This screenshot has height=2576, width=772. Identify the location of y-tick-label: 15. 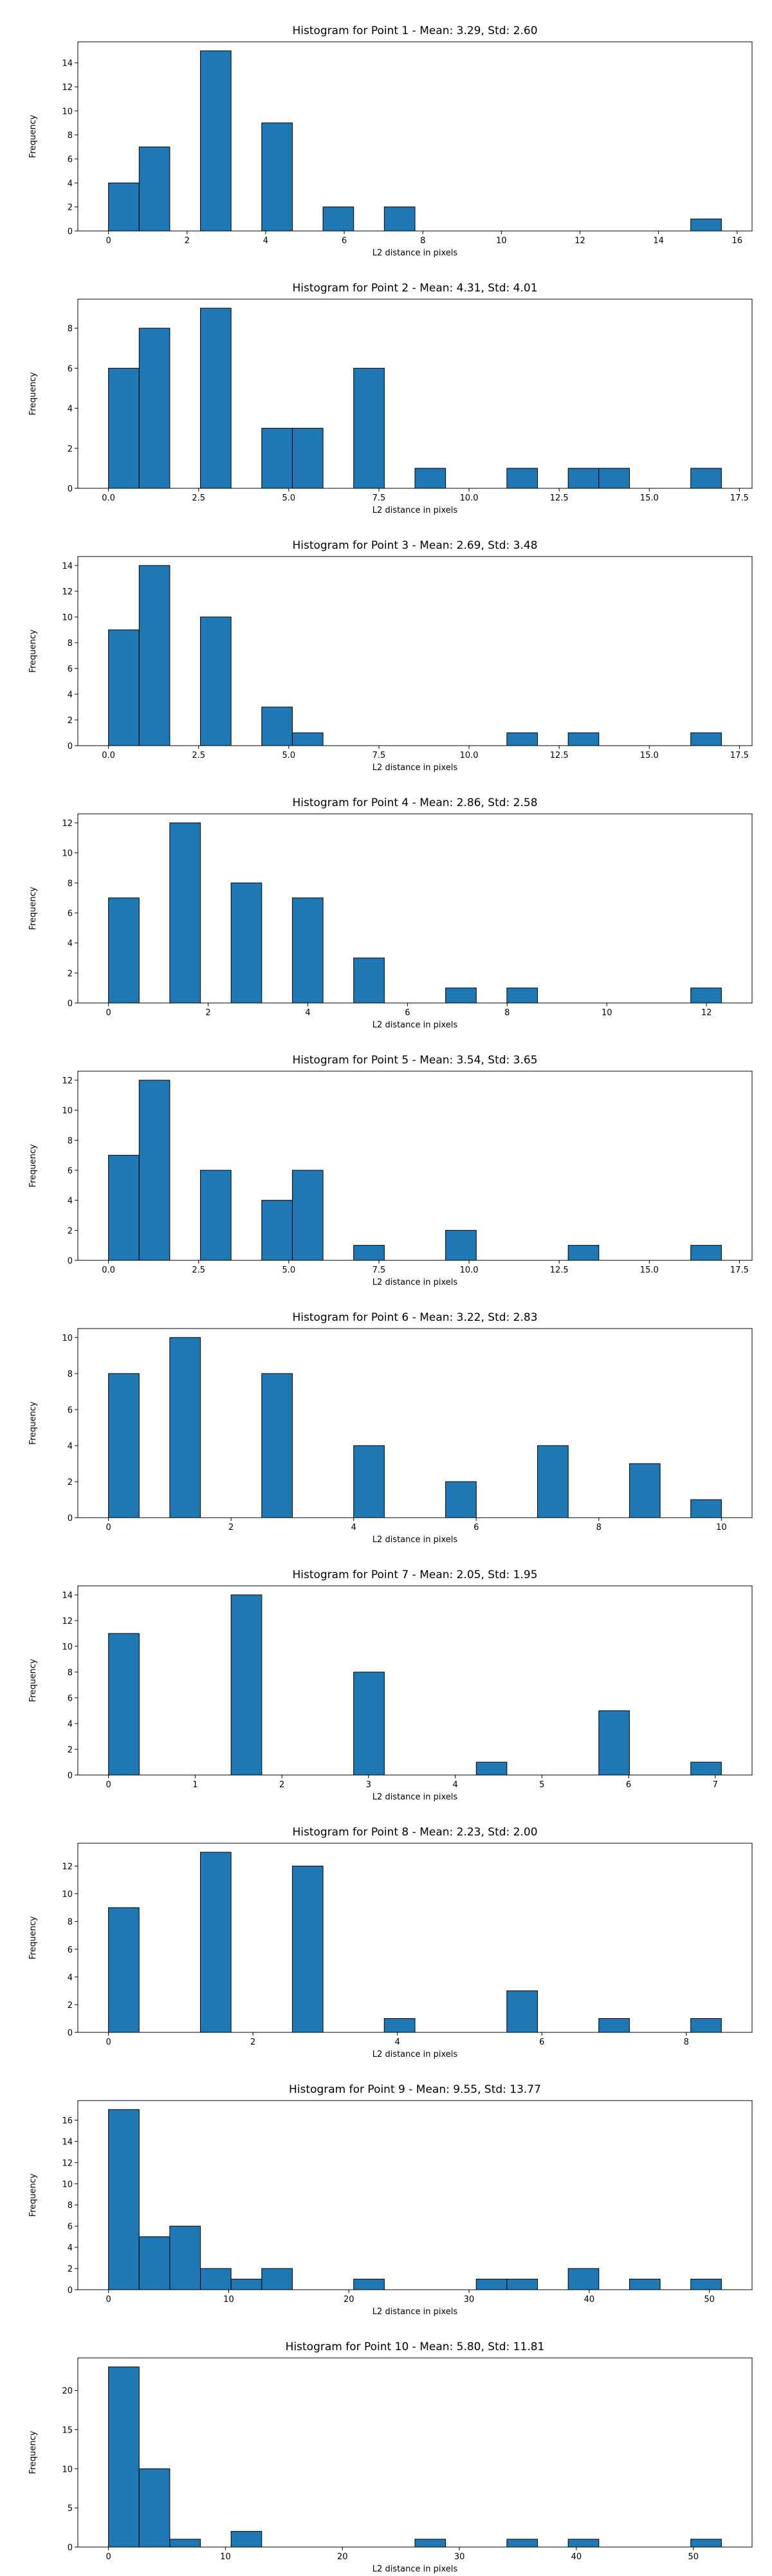
(67, 2430).